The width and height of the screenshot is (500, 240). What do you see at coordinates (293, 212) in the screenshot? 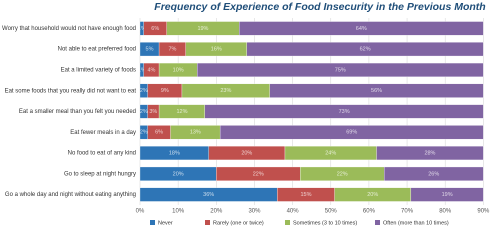
I see `x-tick-label: 40%` at bounding box center [293, 212].